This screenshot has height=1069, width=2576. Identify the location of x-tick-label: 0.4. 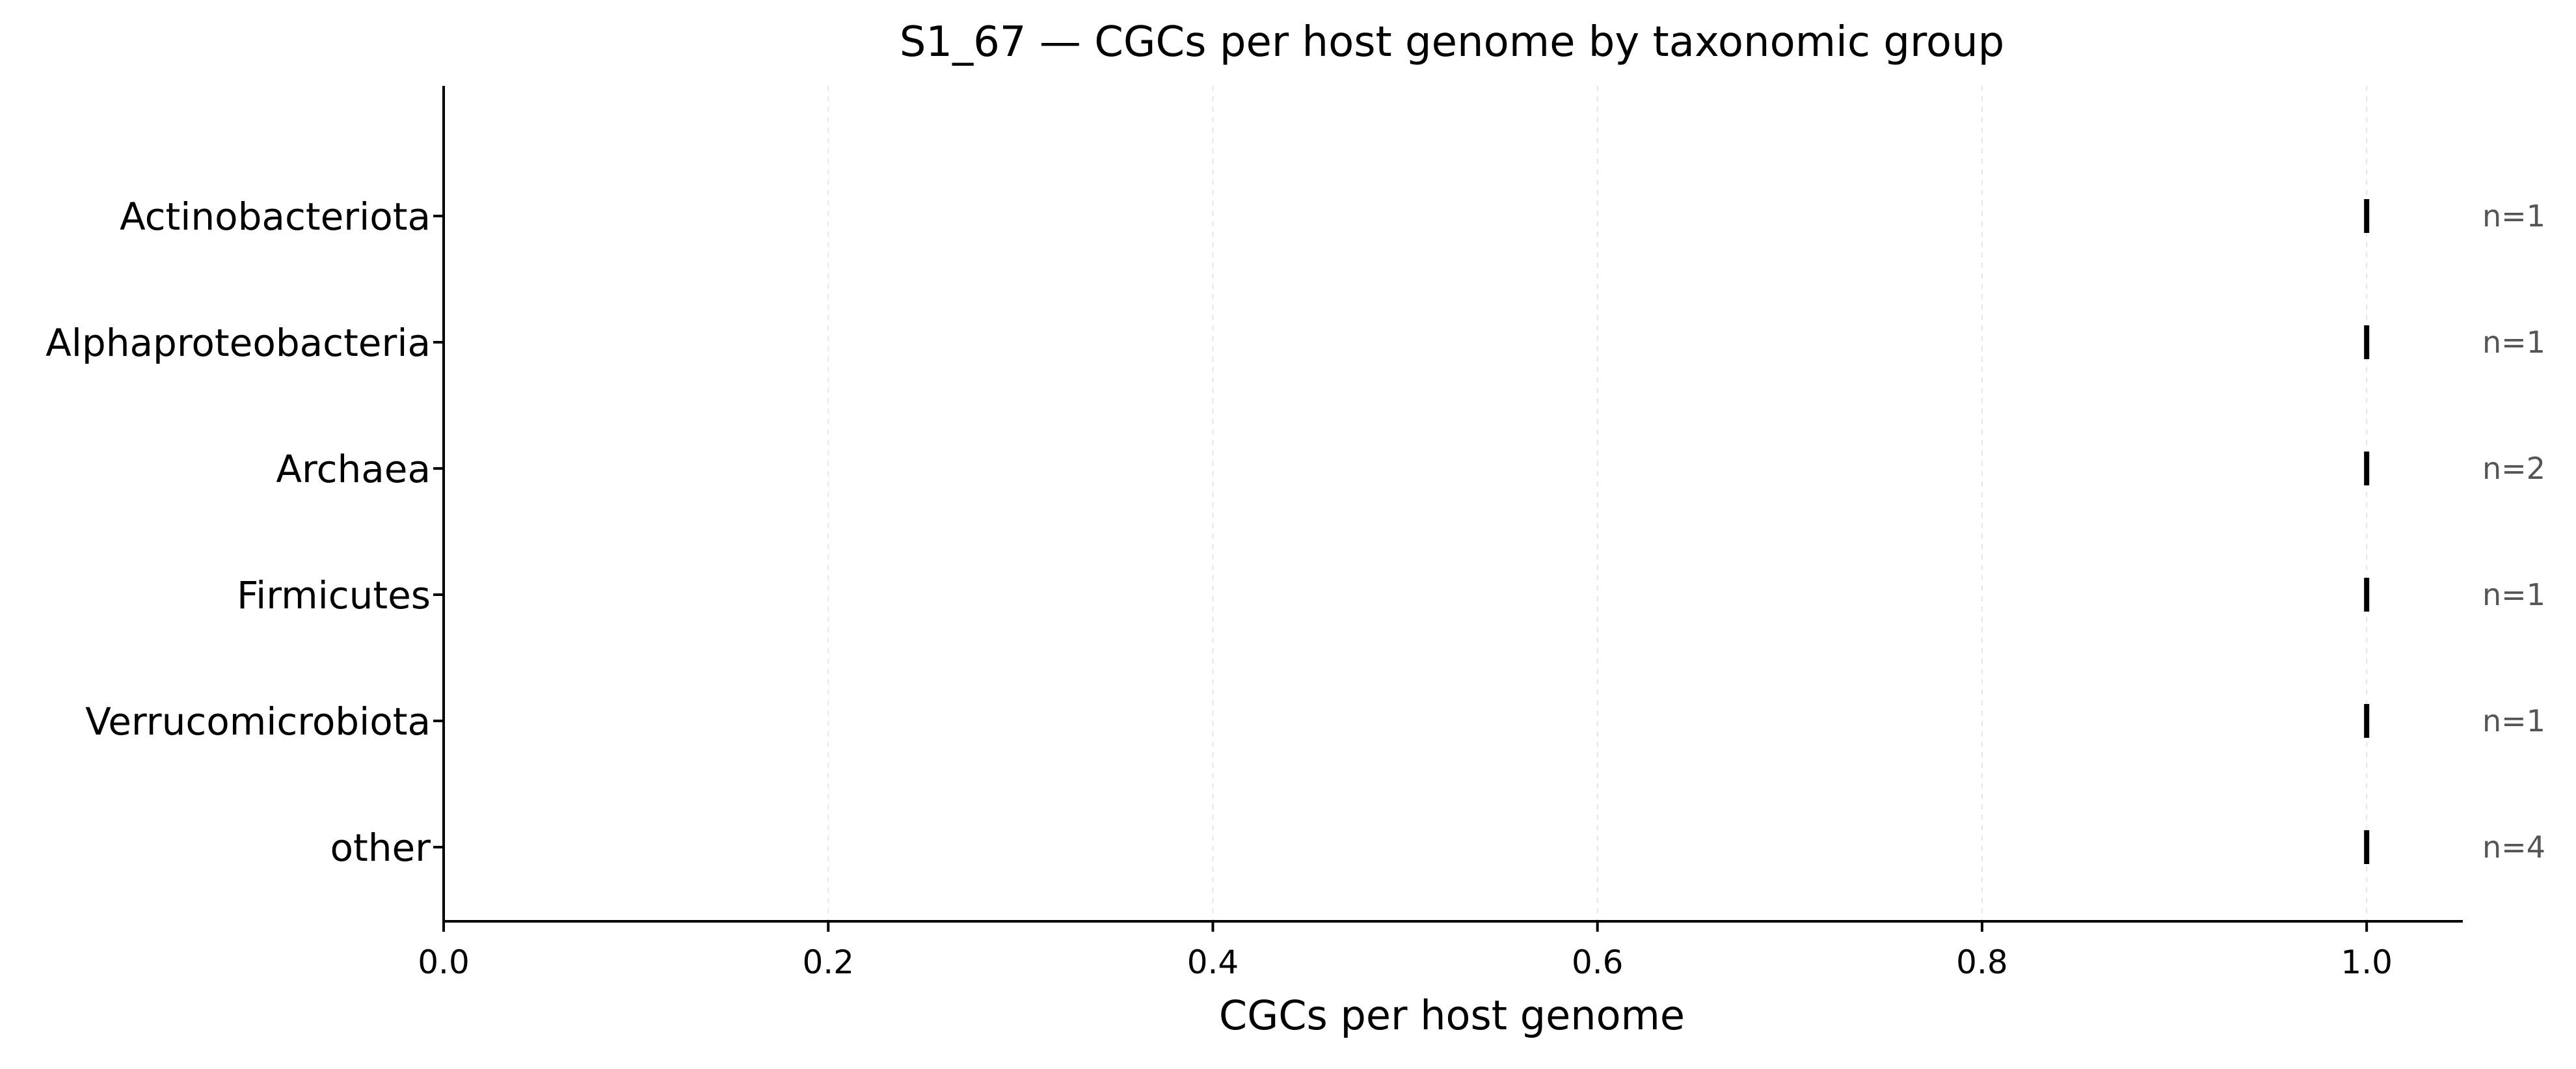
(1213, 962).